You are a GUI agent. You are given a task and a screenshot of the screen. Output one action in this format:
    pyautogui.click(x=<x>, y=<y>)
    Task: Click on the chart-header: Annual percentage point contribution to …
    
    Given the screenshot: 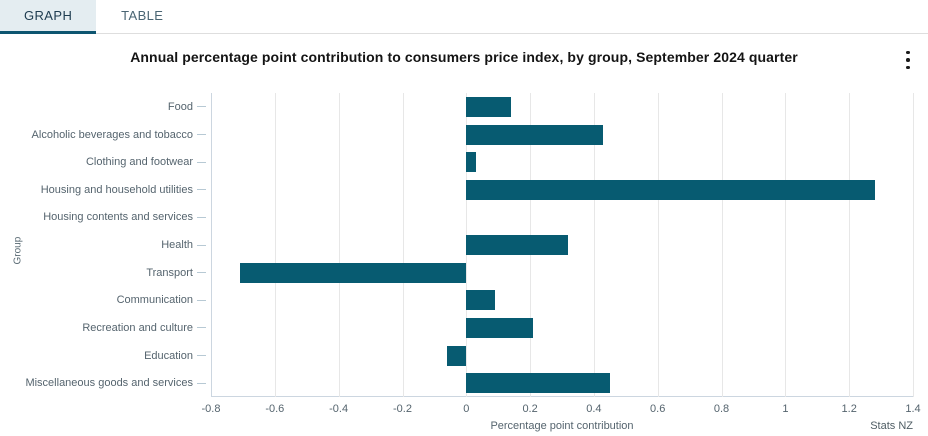 What is the action you would take?
    pyautogui.click(x=464, y=57)
    